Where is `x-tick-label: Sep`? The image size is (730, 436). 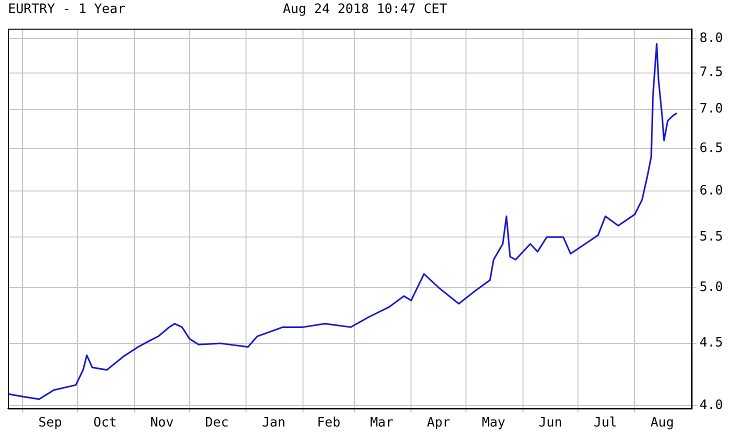 x-tick-label: Sep is located at coordinates (50, 423).